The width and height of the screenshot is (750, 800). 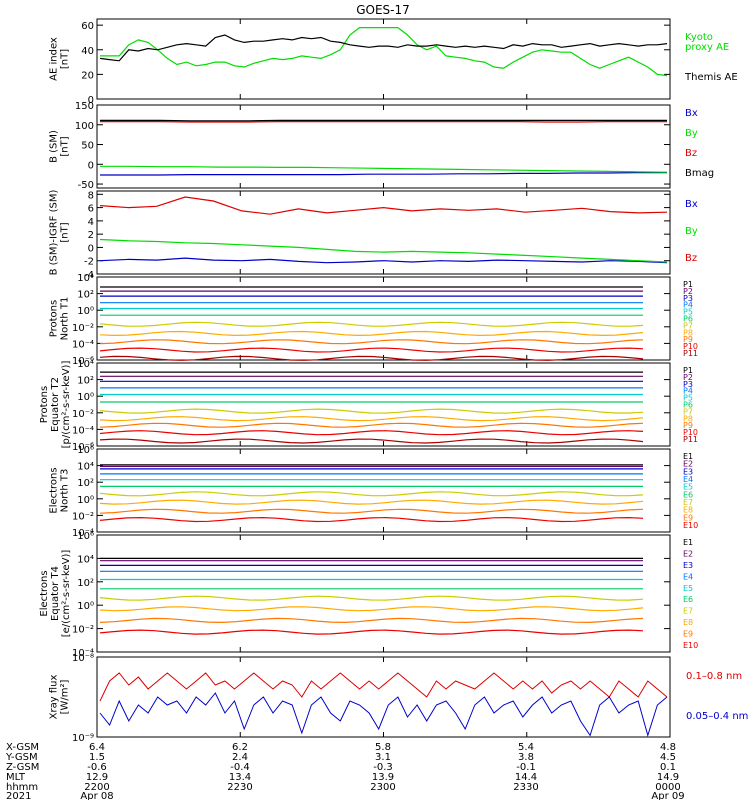 I want to click on y-tick-label: 40, so click(x=87, y=51).